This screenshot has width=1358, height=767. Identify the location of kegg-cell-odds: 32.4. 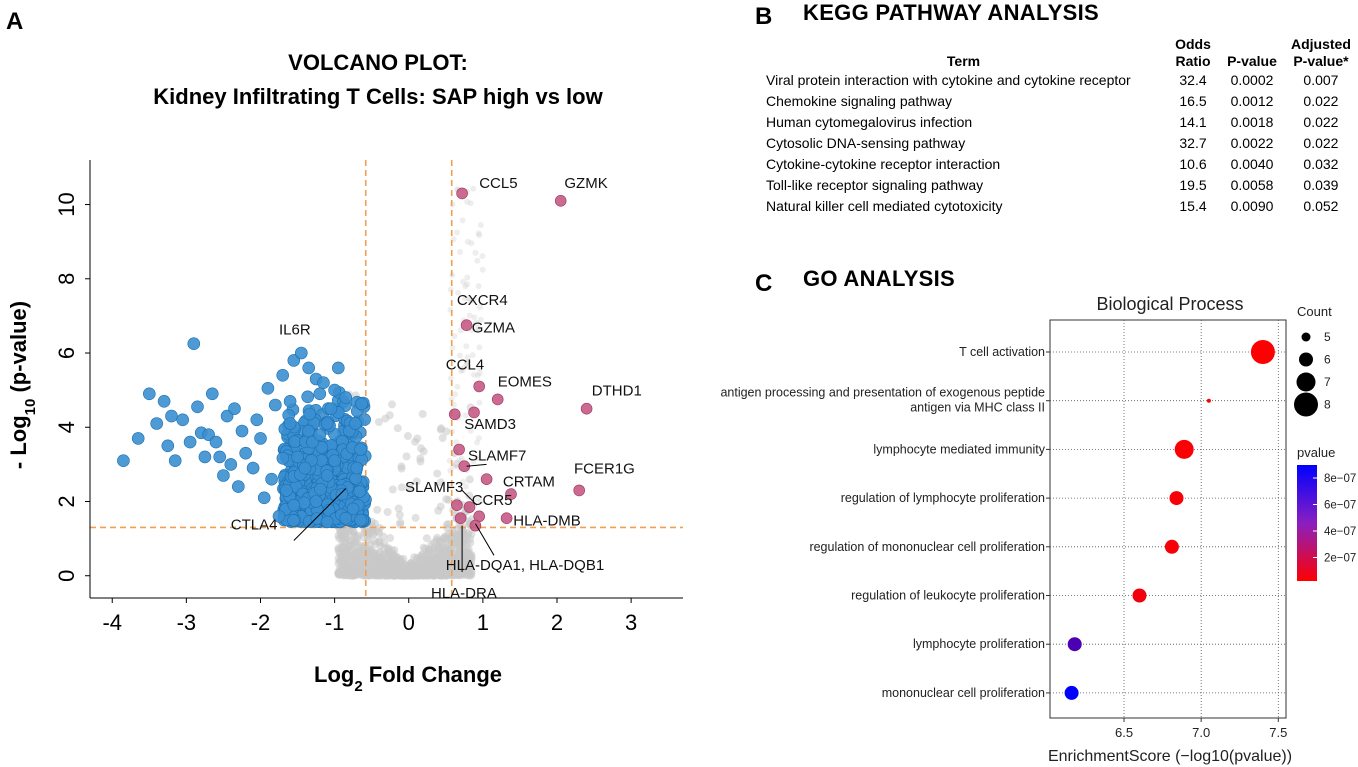
(1193, 80).